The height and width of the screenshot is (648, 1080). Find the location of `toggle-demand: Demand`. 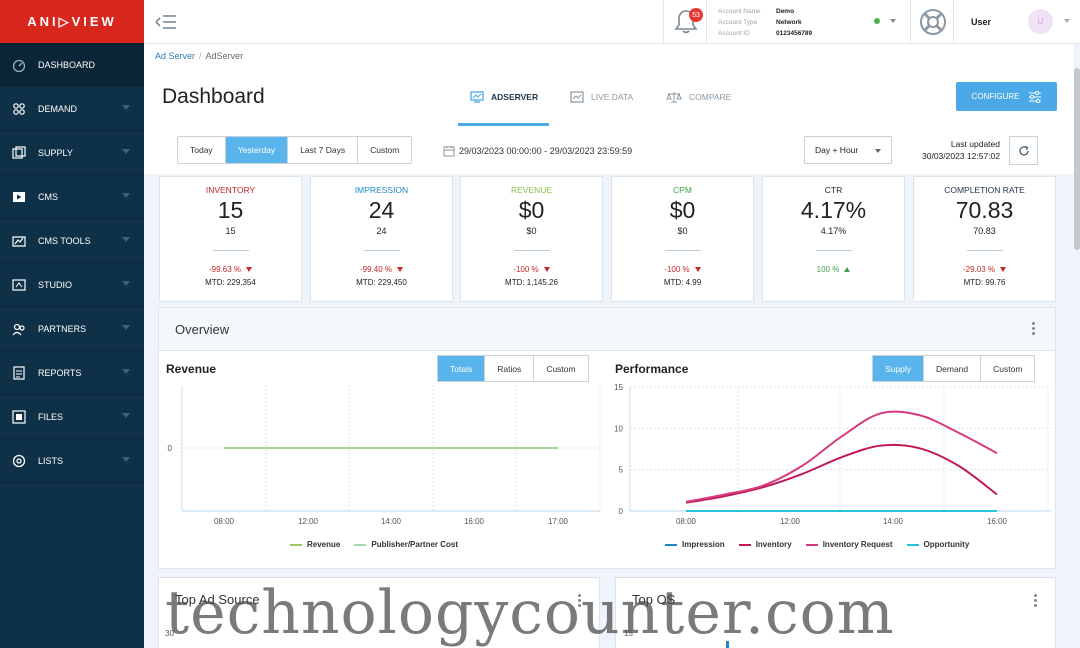

toggle-demand: Demand is located at coordinates (953, 368).